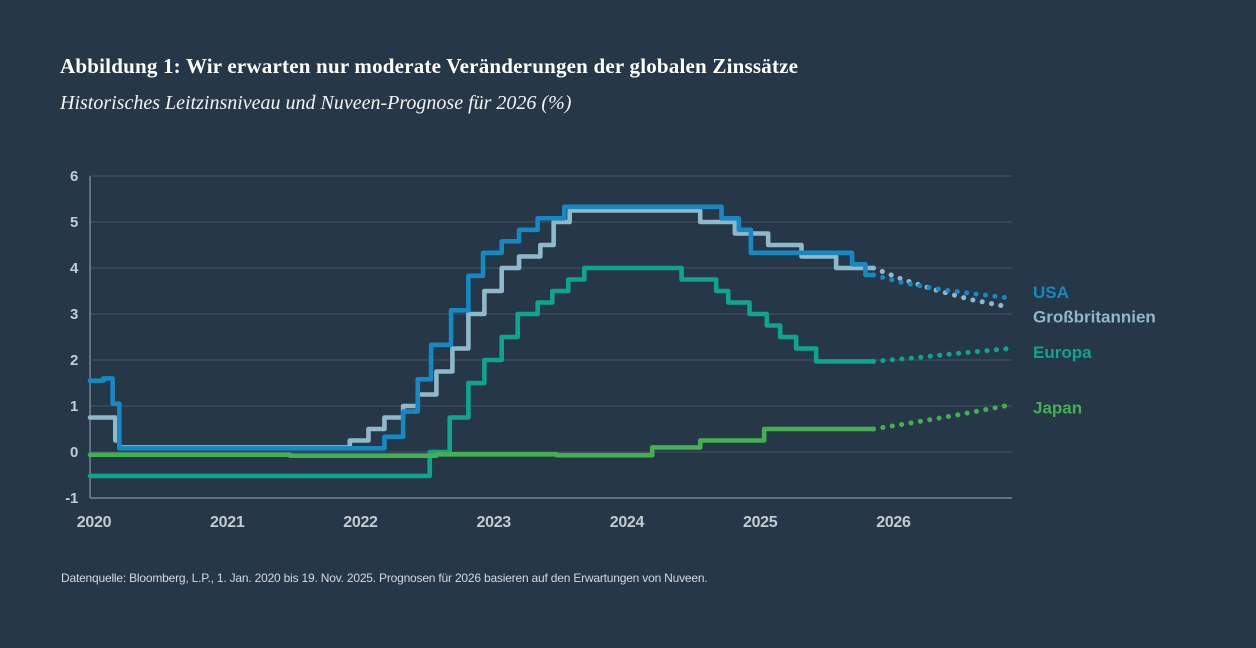  Describe the element at coordinates (1051, 292) in the screenshot. I see `legend-label-USA: USA` at that location.